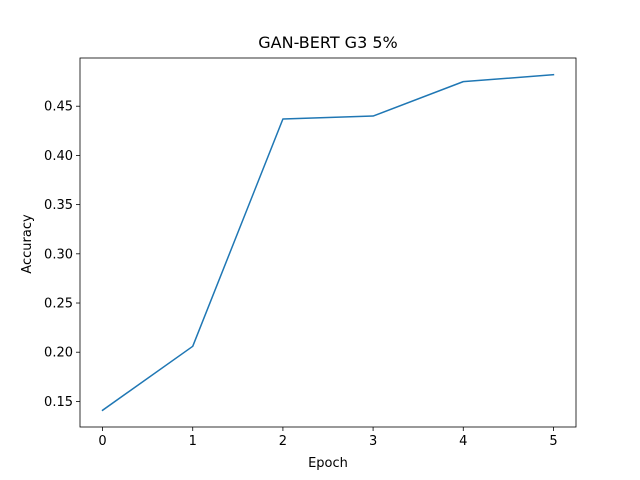 This screenshot has height=480, width=640. Describe the element at coordinates (553, 441) in the screenshot. I see `x-tick-label: 5` at that location.